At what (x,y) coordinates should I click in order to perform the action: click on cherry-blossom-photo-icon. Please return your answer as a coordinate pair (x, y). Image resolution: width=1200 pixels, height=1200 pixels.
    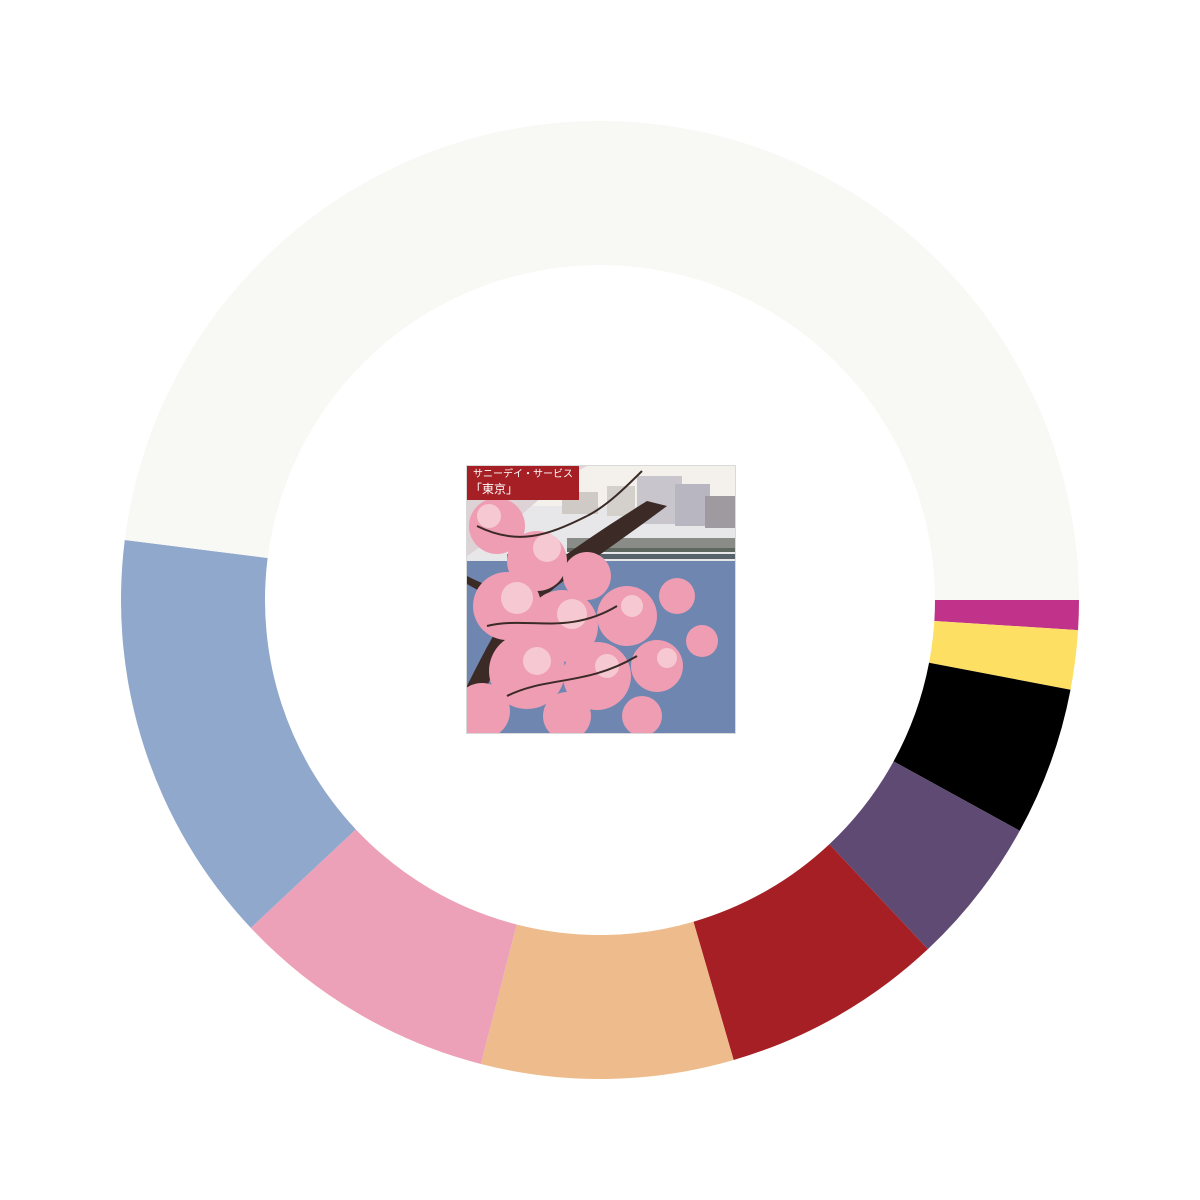
    Looking at the image, I should click on (601, 599).